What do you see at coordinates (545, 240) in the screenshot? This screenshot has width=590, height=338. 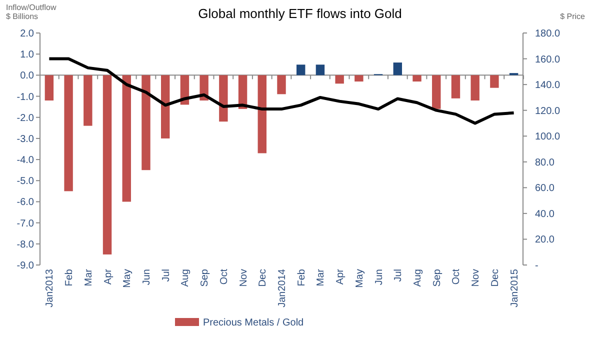 I see `y2-tick-label: 20.0` at bounding box center [545, 240].